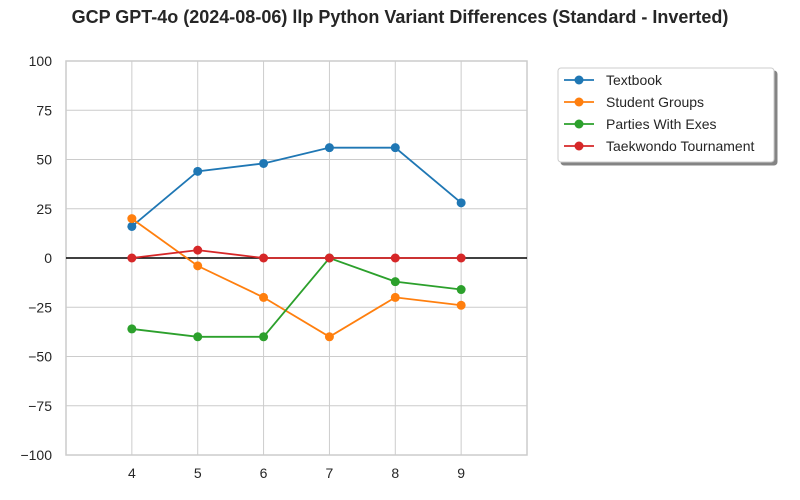 The image size is (800, 500). What do you see at coordinates (48, 258) in the screenshot?
I see `y-tick-label: 0` at bounding box center [48, 258].